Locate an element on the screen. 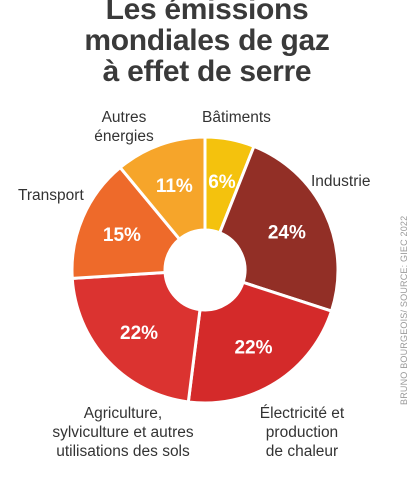 The image size is (414, 480). slice-value-electricite: 22% is located at coordinates (253, 347).